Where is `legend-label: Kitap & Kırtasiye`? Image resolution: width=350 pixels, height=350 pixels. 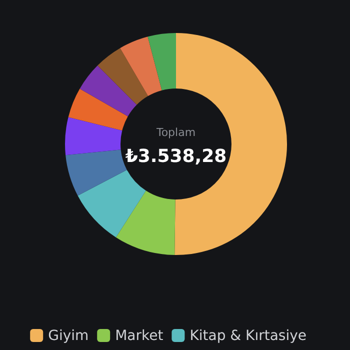
legend-label: Kitap & Kırtasiye is located at coordinates (248, 336).